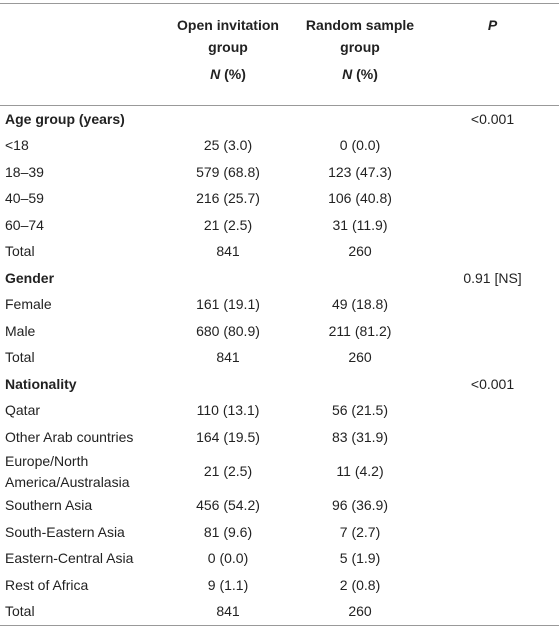 This screenshot has width=559, height=626. What do you see at coordinates (279, 411) in the screenshot?
I see `data-row: Qatar 110 (13.1) 56 (21.5)` at bounding box center [279, 411].